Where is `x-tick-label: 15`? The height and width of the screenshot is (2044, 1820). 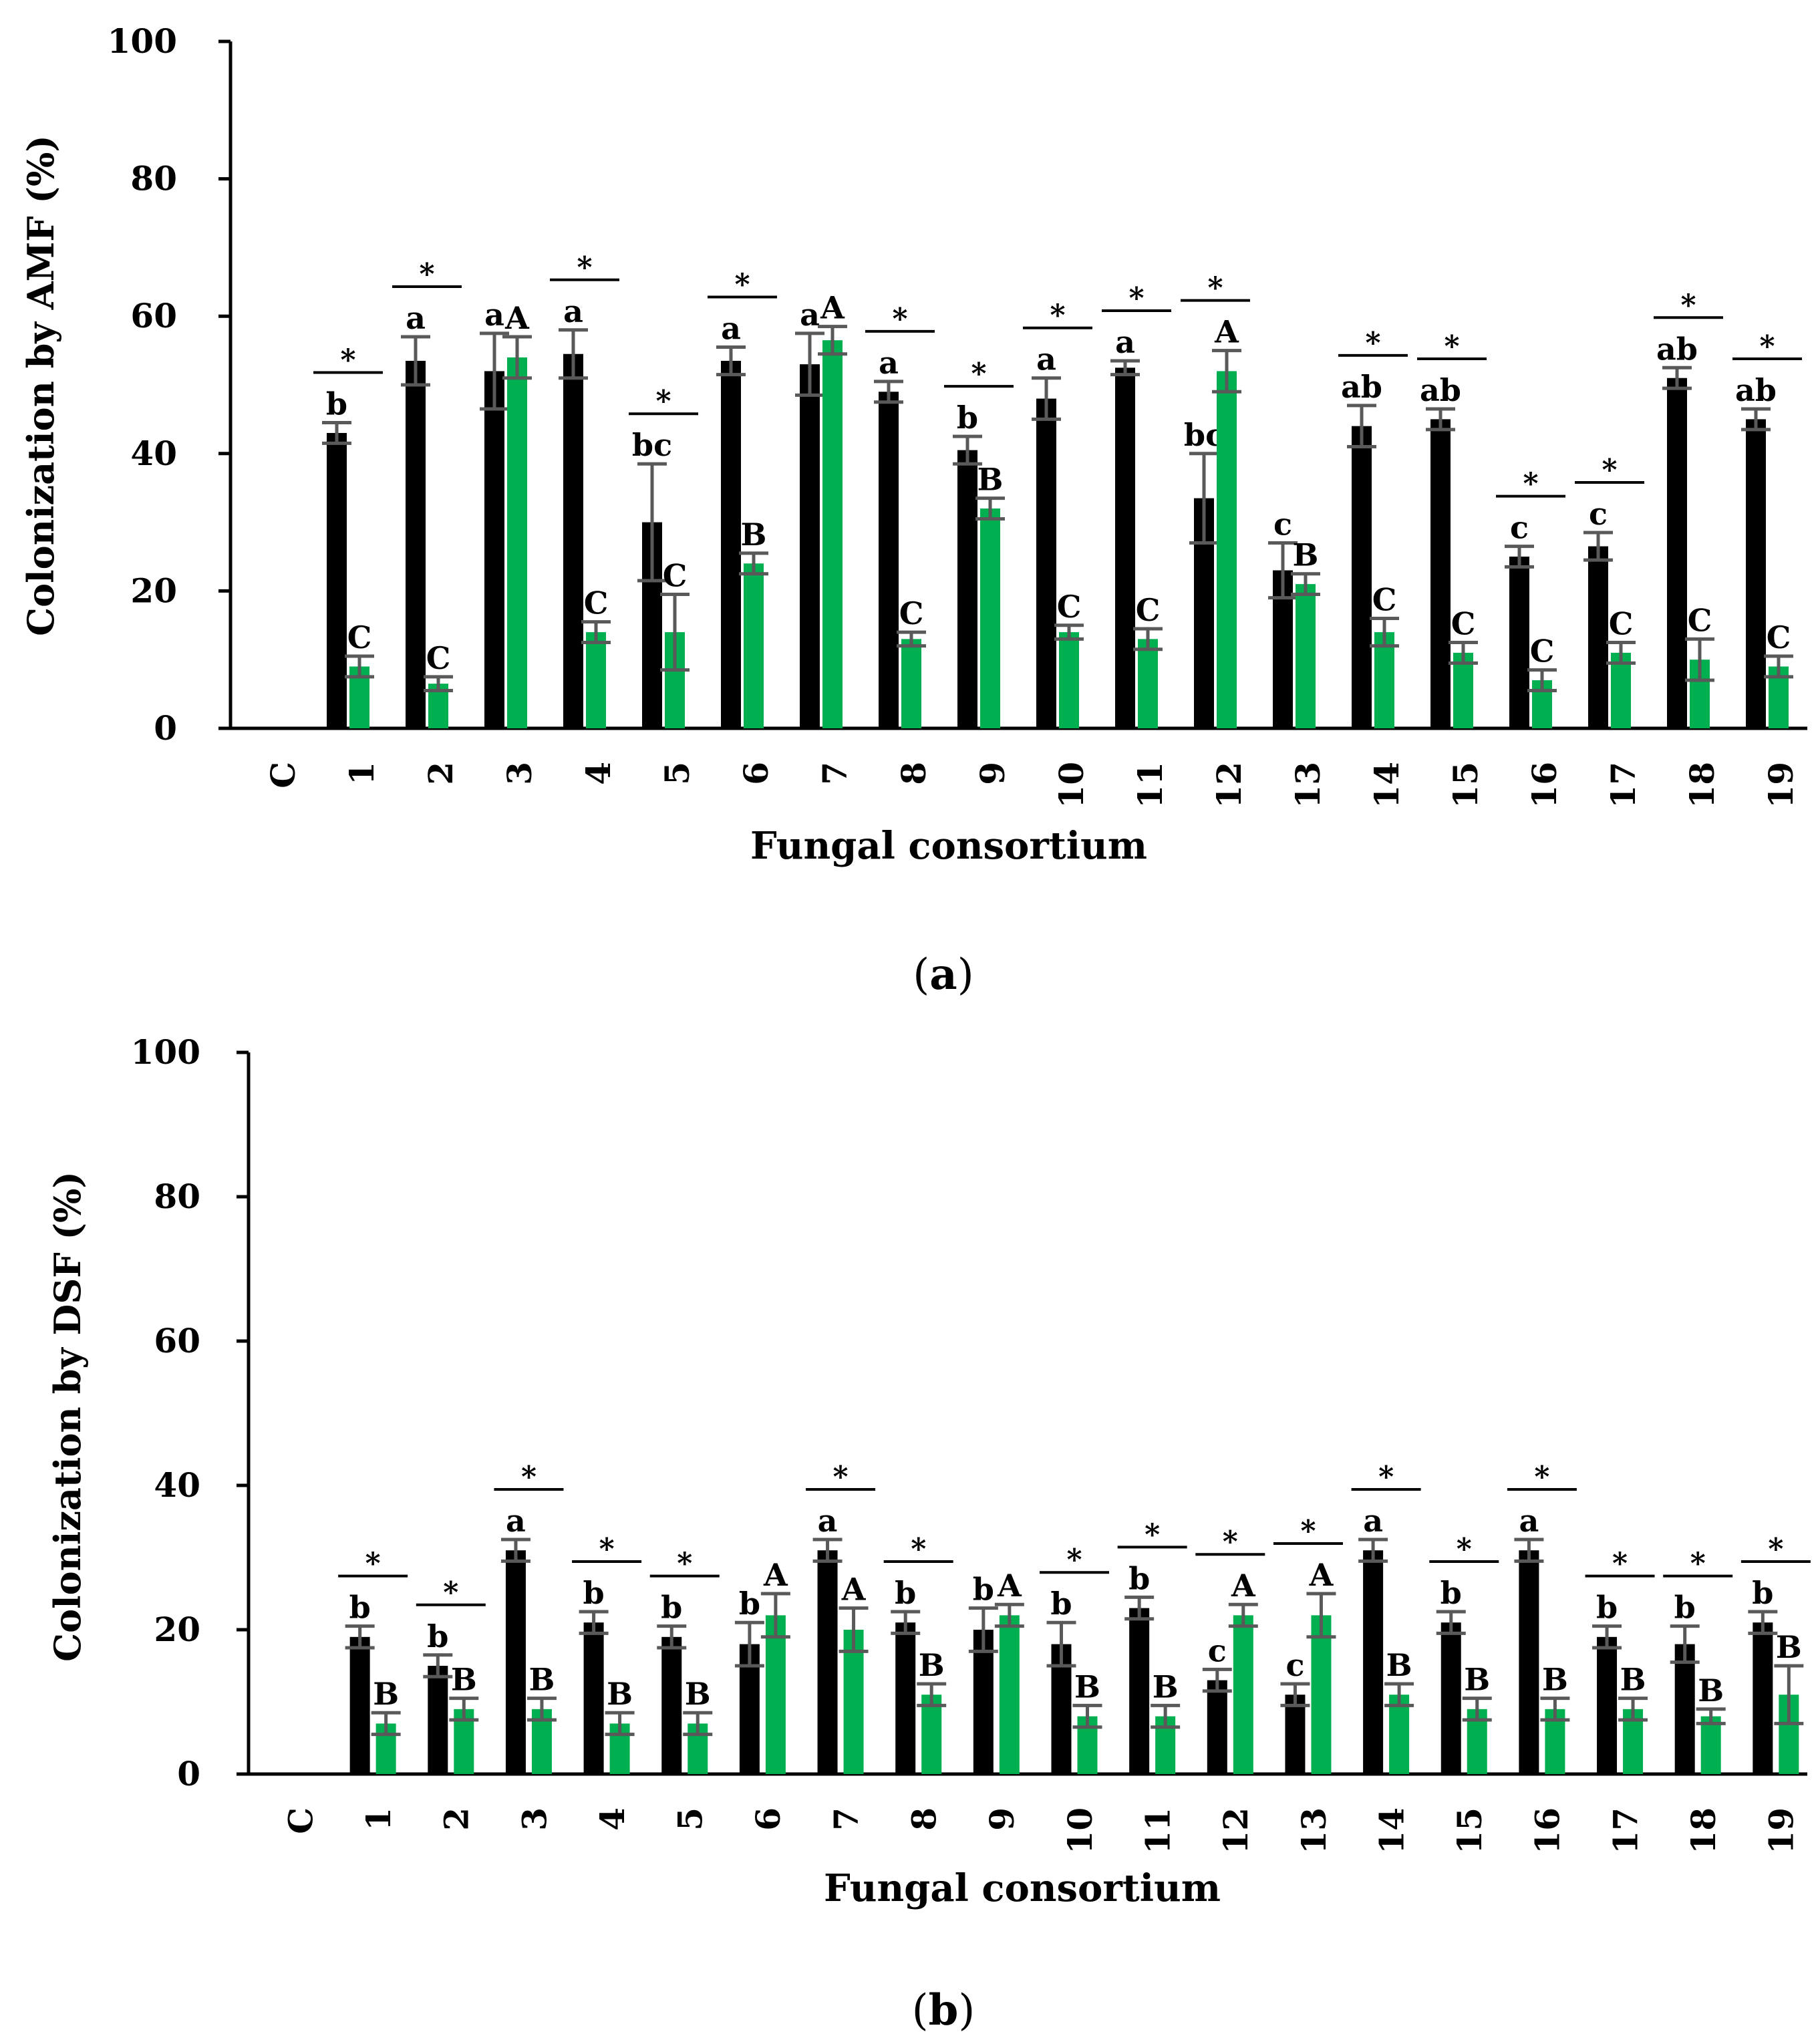
x-tick-label: 15 is located at coordinates (1465, 785).